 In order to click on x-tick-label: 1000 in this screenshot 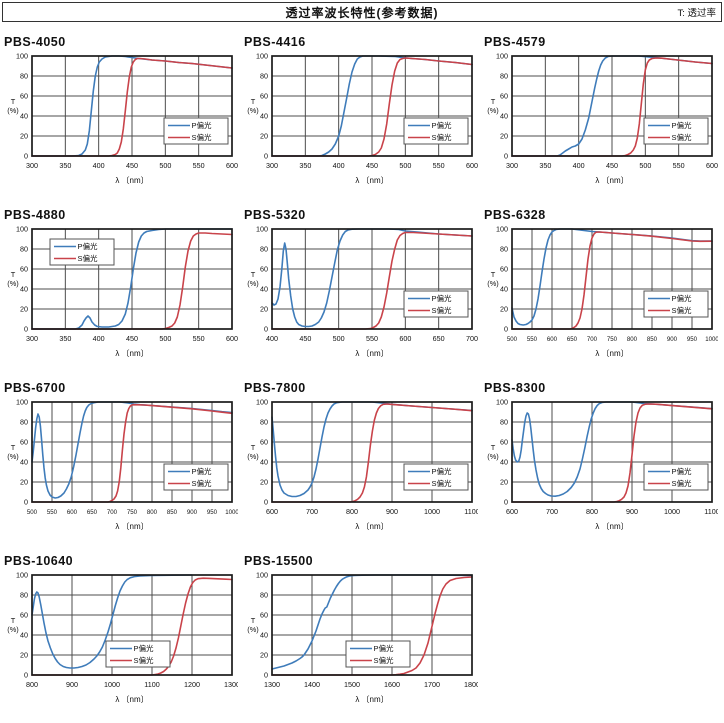, I will do `click(231, 512)`.